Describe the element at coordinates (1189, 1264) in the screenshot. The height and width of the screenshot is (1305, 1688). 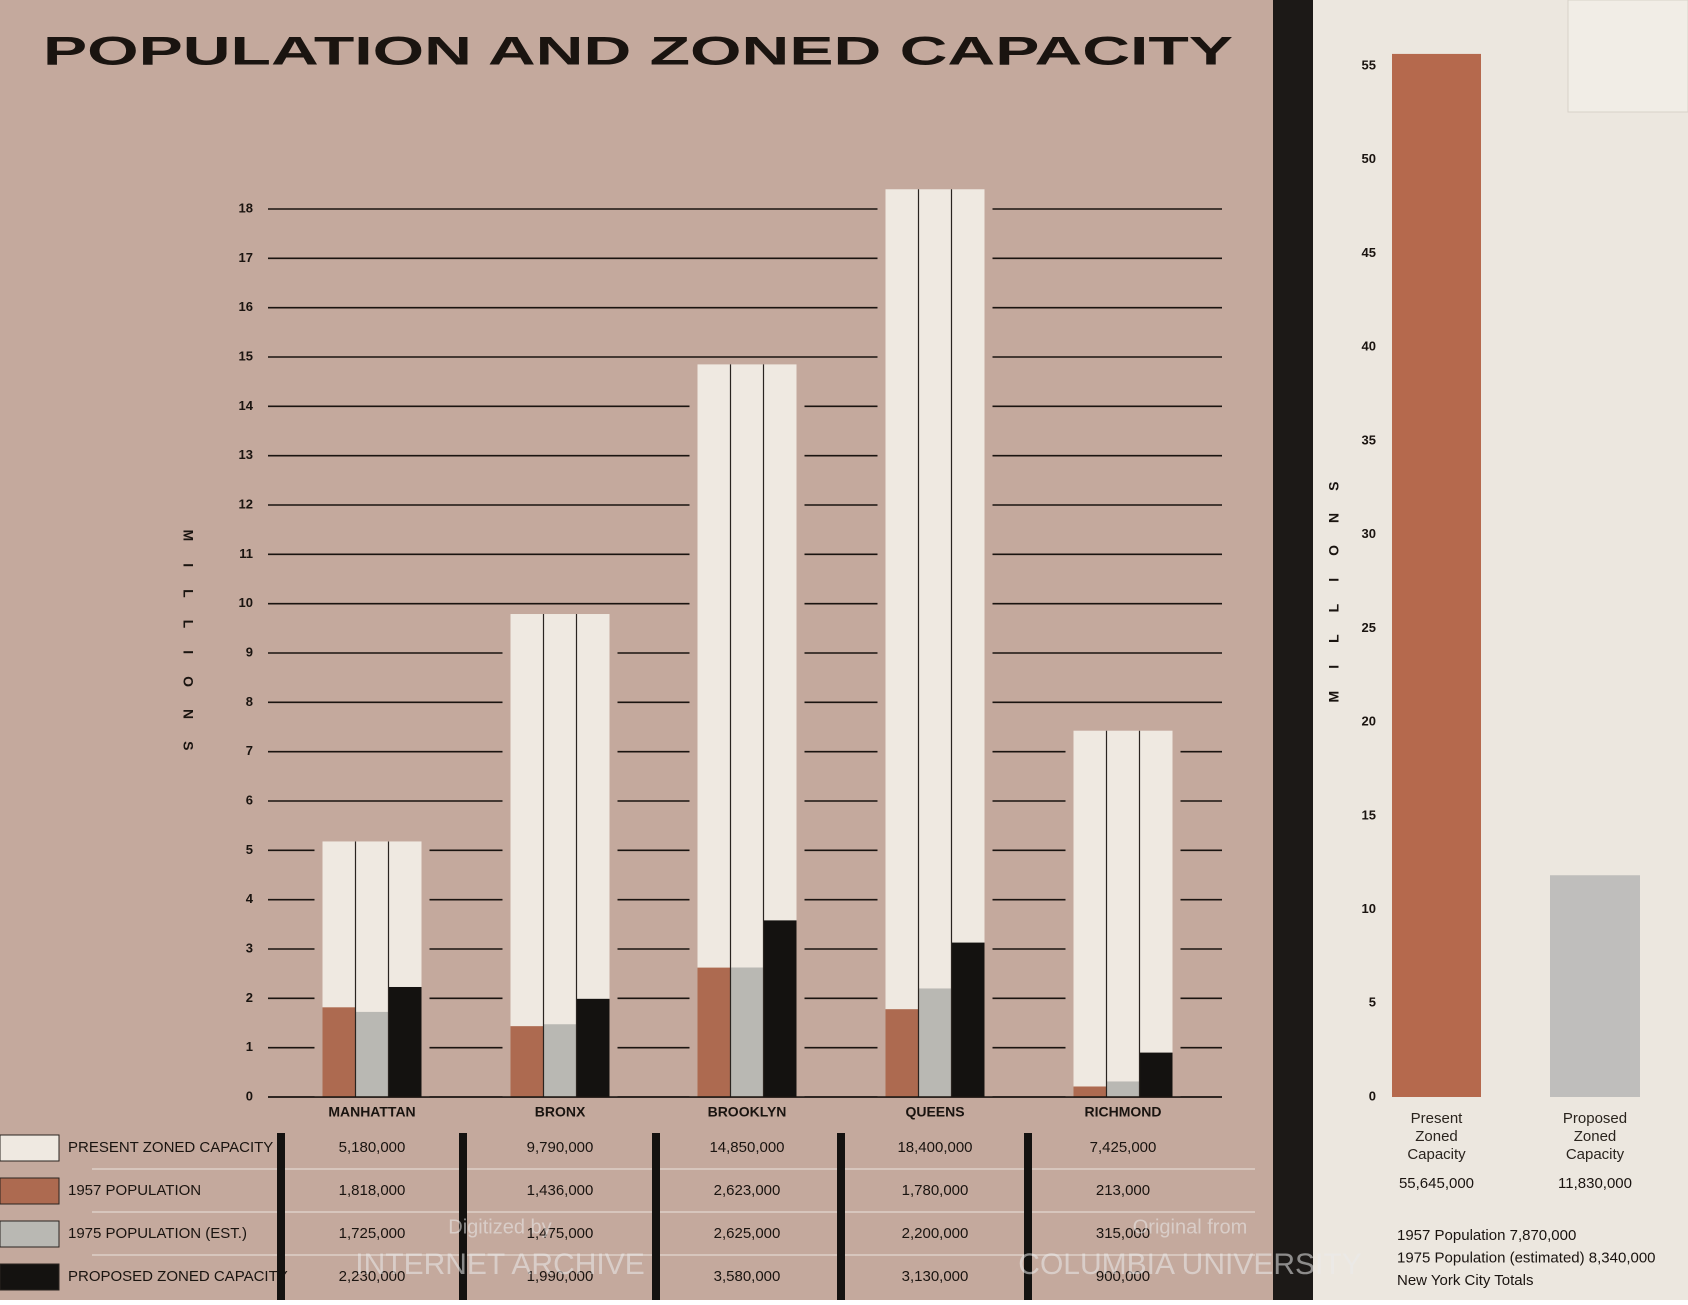
I see `watermark: COLUMBIA UNIVERSITY` at that location.